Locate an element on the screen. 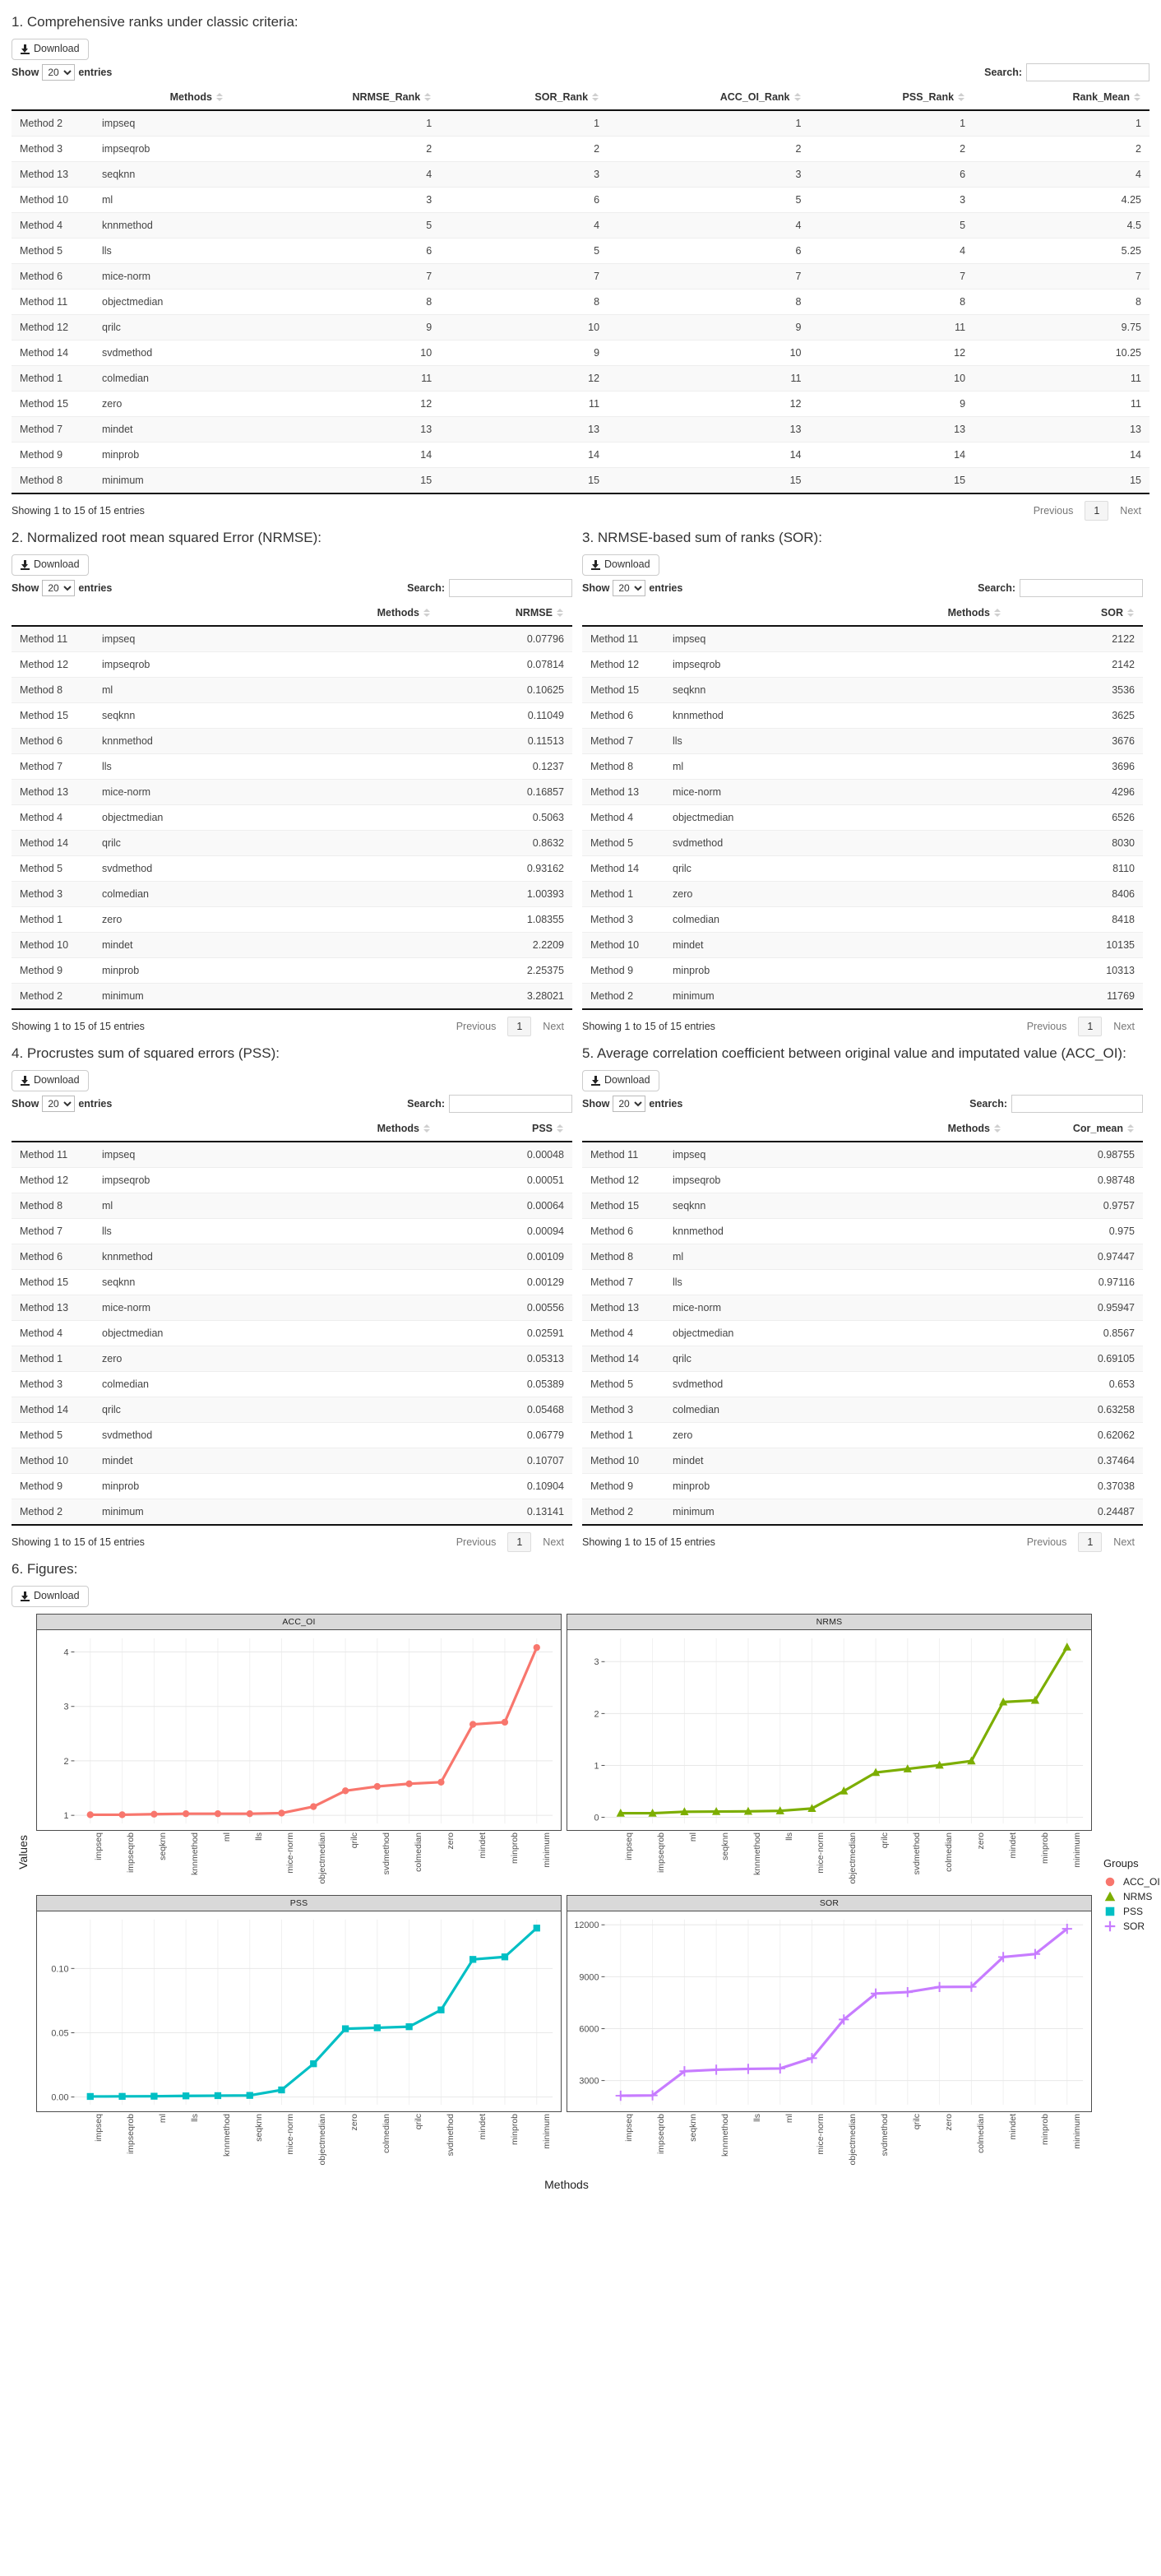 The height and width of the screenshot is (2576, 1161). table-row: Method 12 qrilc 9 10 9 11 9.75 is located at coordinates (580, 328).